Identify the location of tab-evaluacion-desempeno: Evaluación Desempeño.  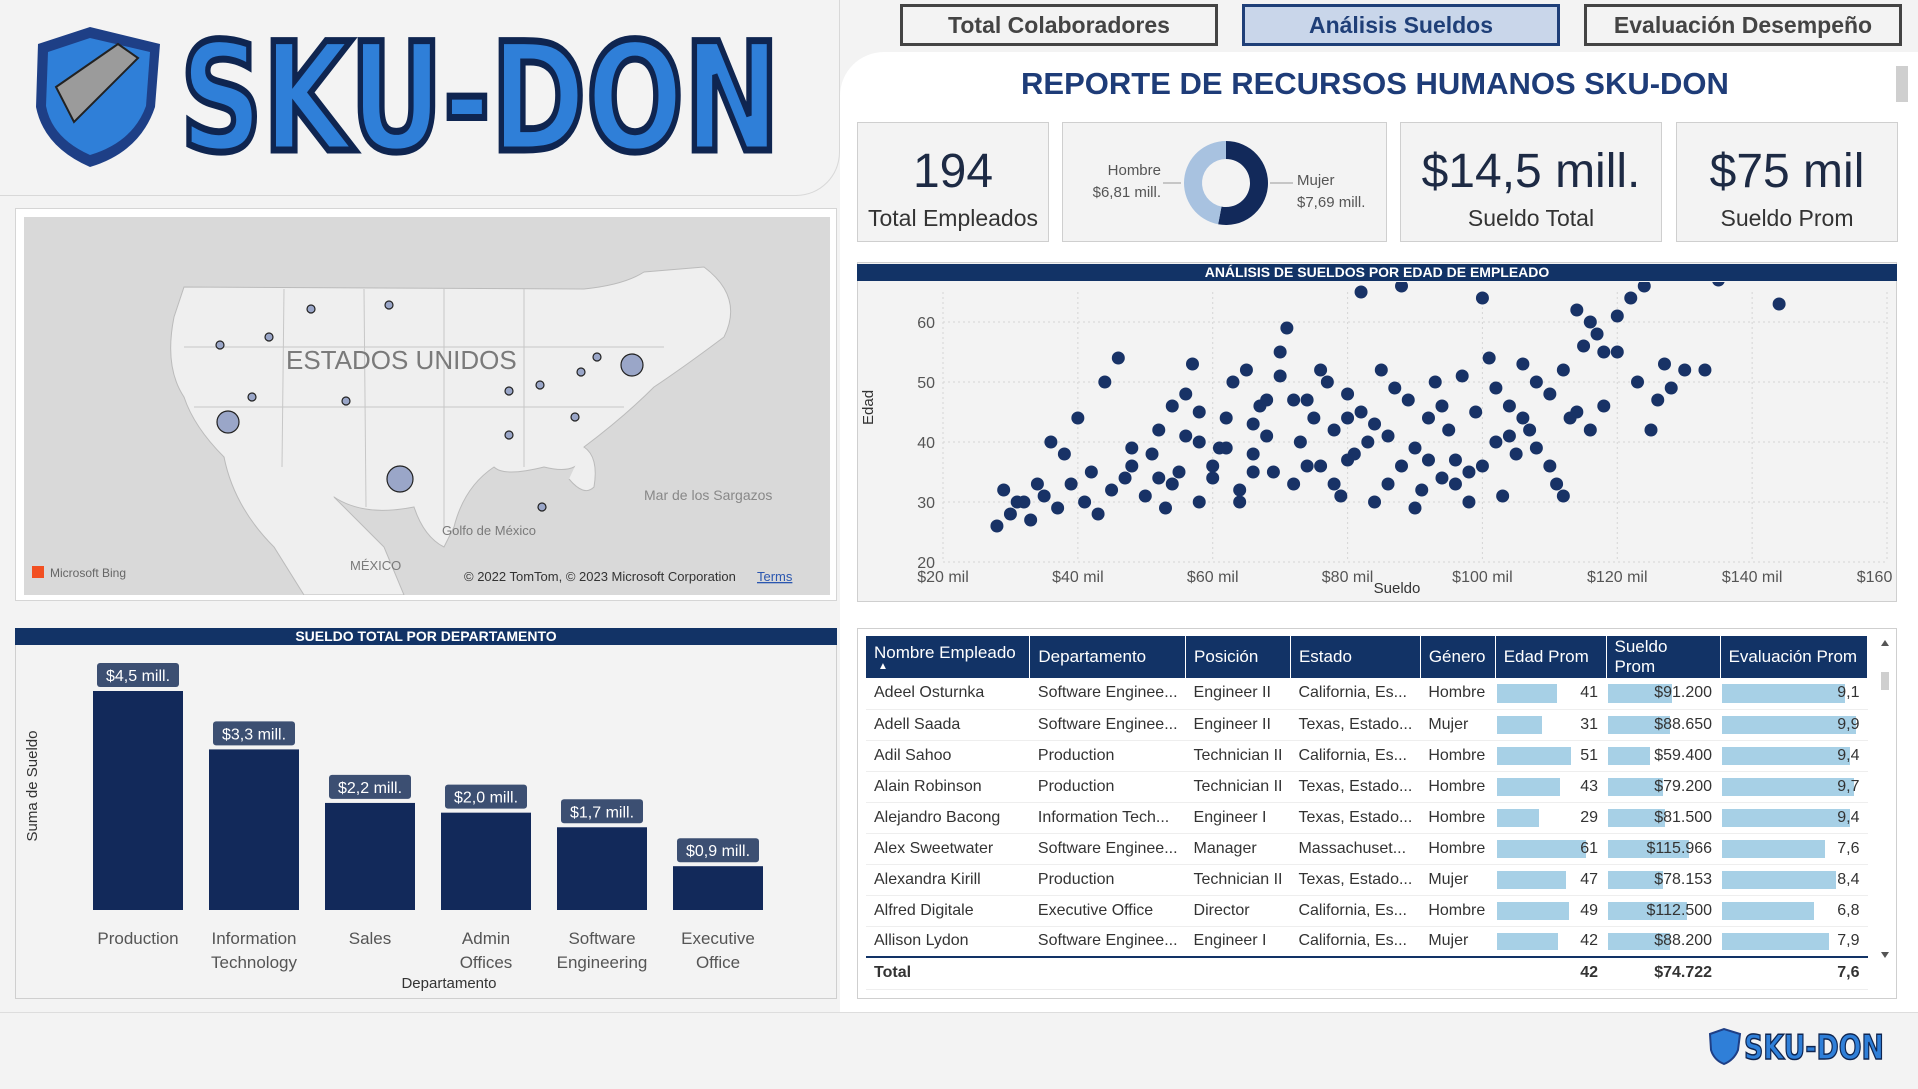
(1743, 25).